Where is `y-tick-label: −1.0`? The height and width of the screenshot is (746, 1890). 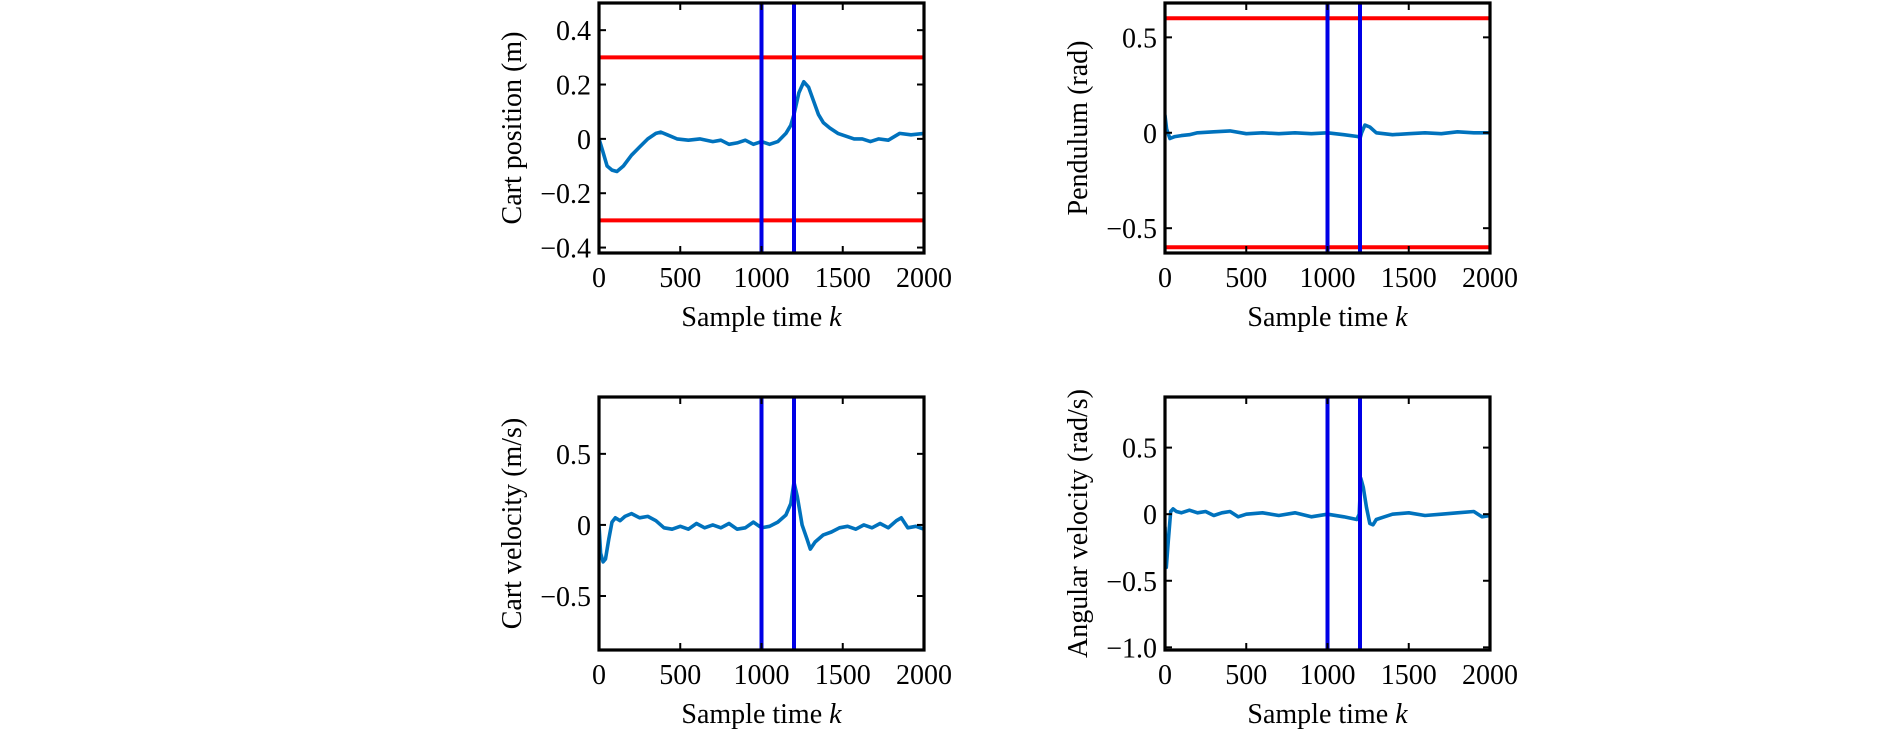
y-tick-label: −1.0 is located at coordinates (1131, 648).